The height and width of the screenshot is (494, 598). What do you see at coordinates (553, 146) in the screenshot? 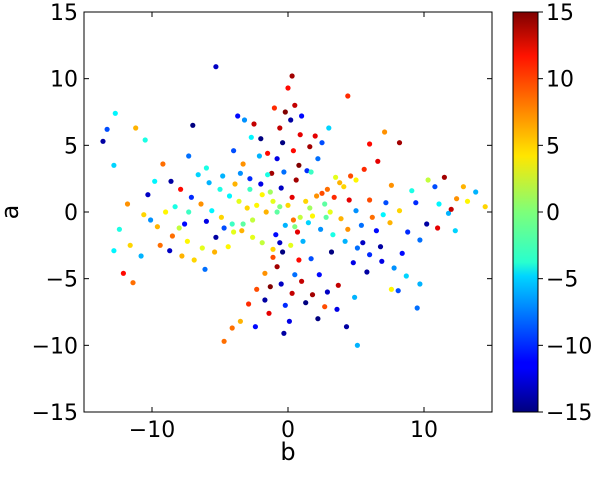
I see `colorbar-tick-label: 5` at bounding box center [553, 146].